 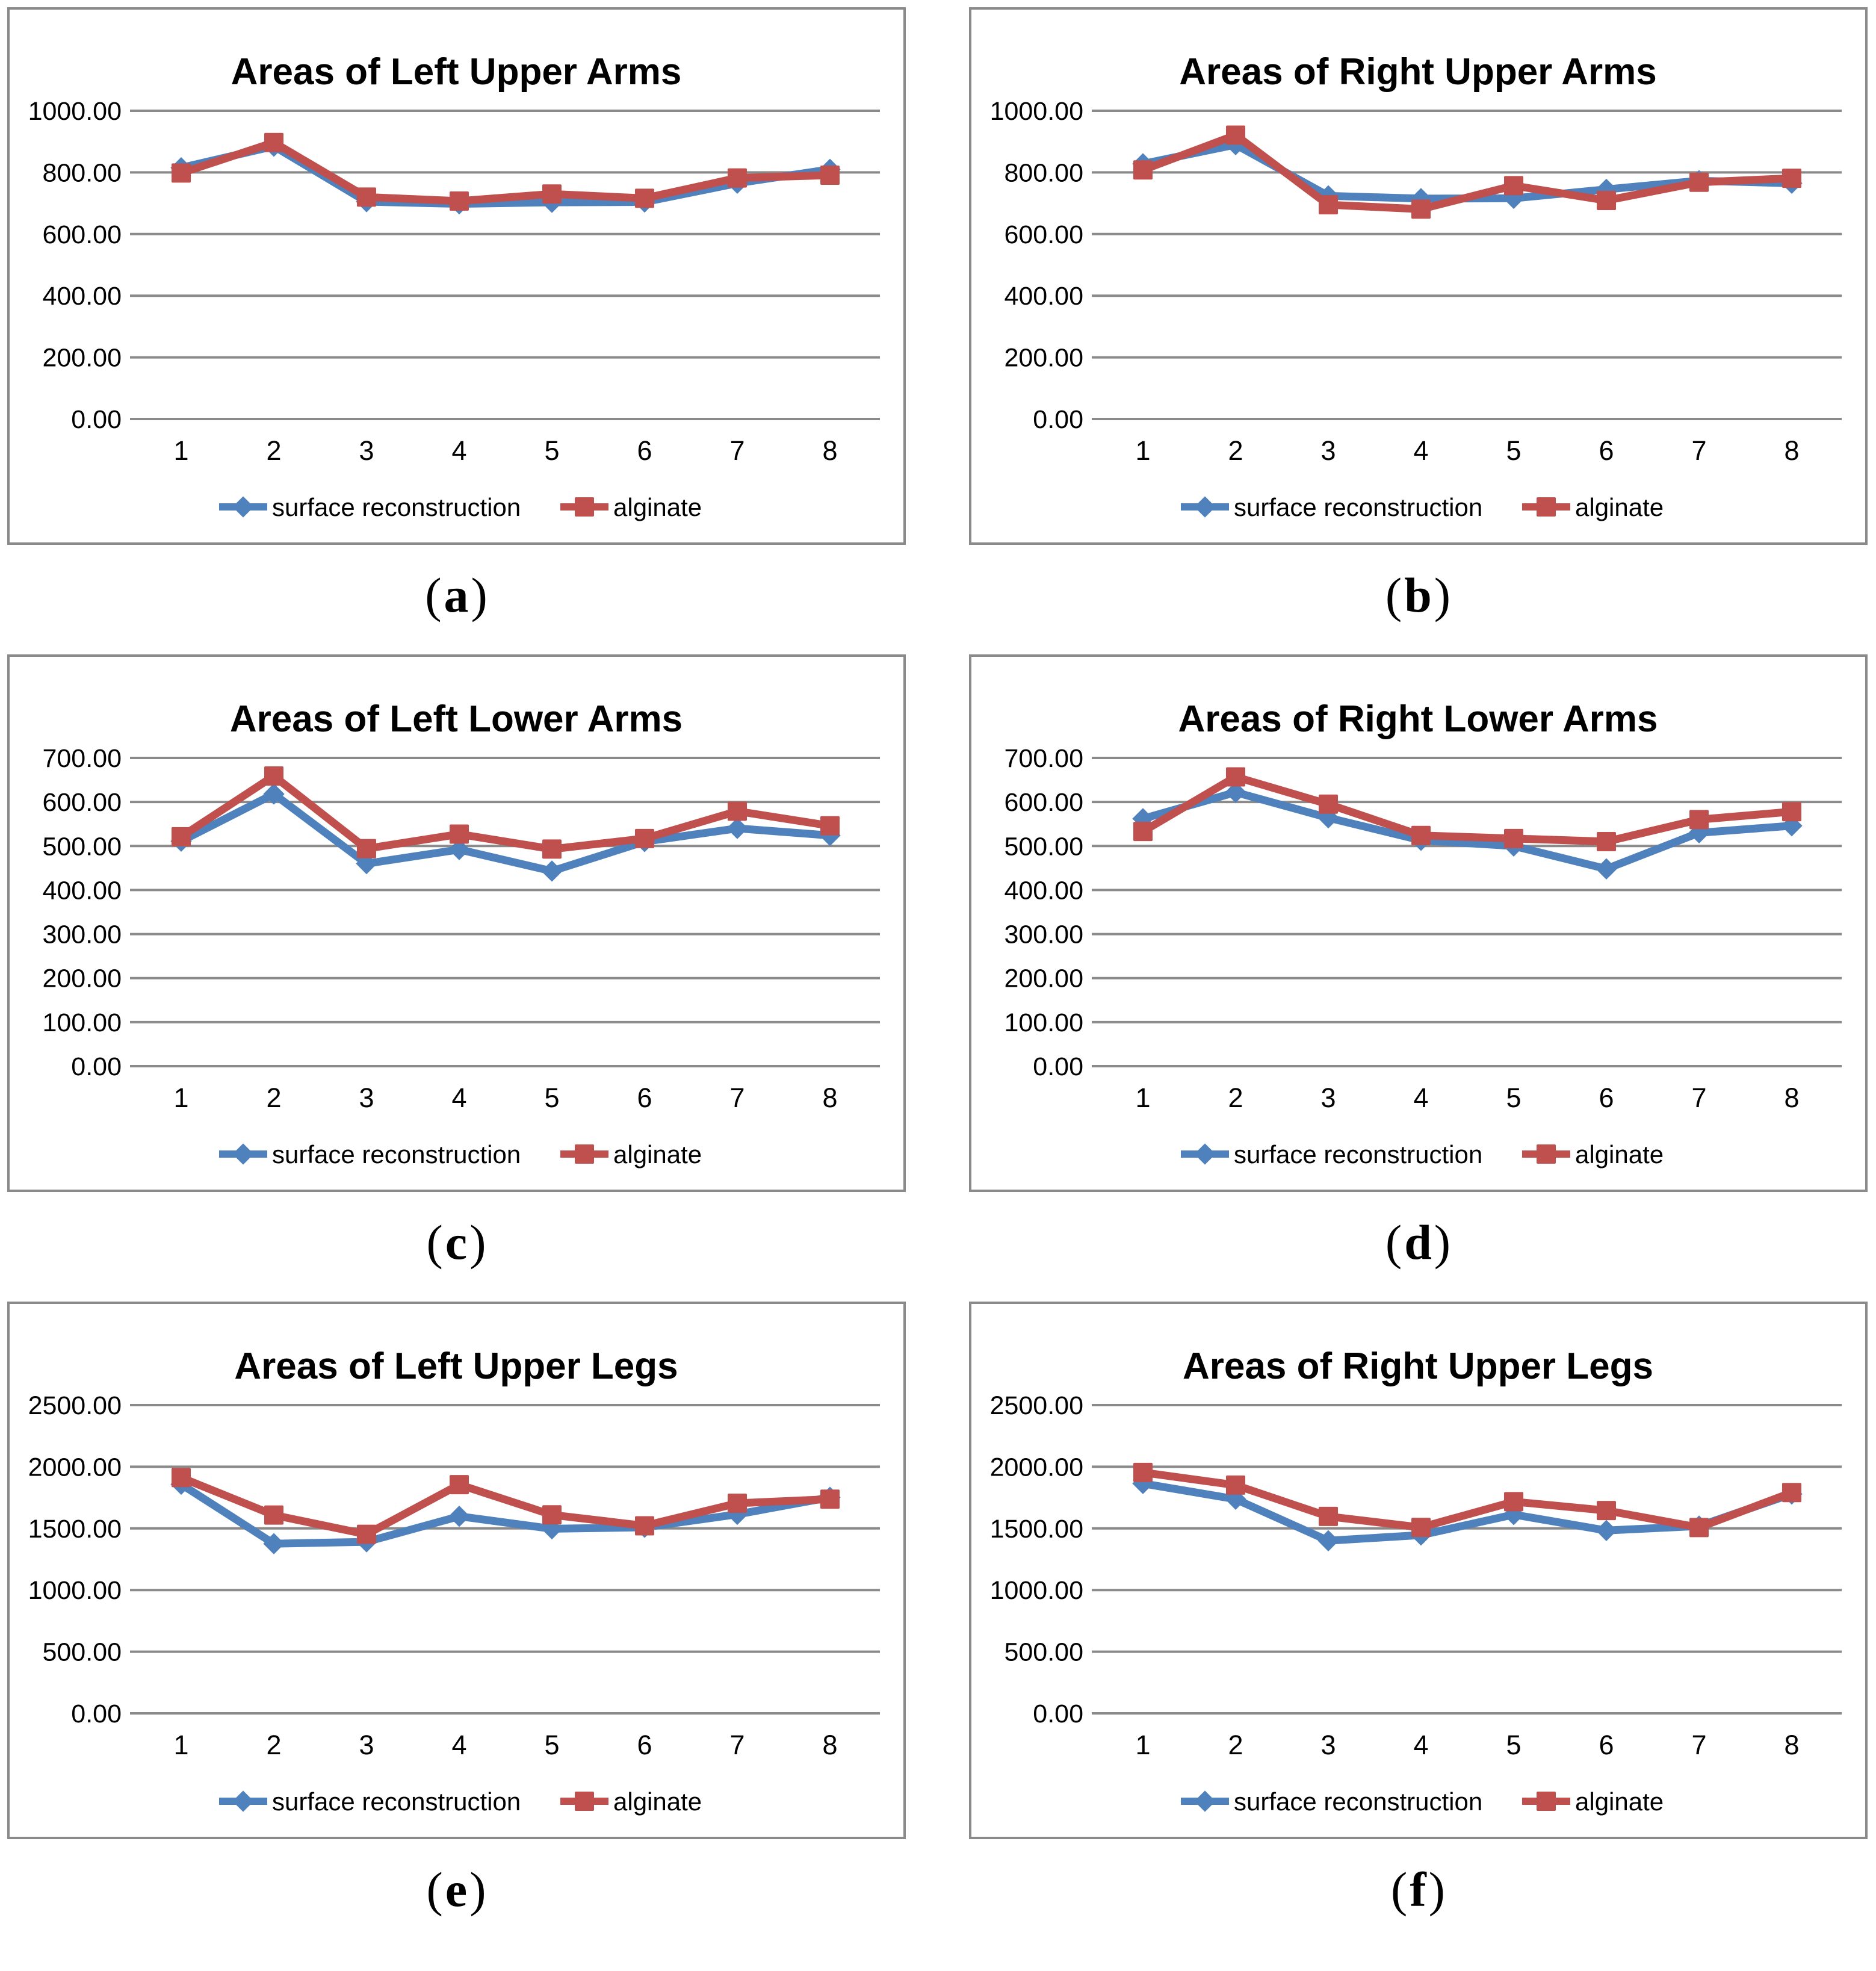 I want to click on legend-label-series2: alginate, so click(x=658, y=1154).